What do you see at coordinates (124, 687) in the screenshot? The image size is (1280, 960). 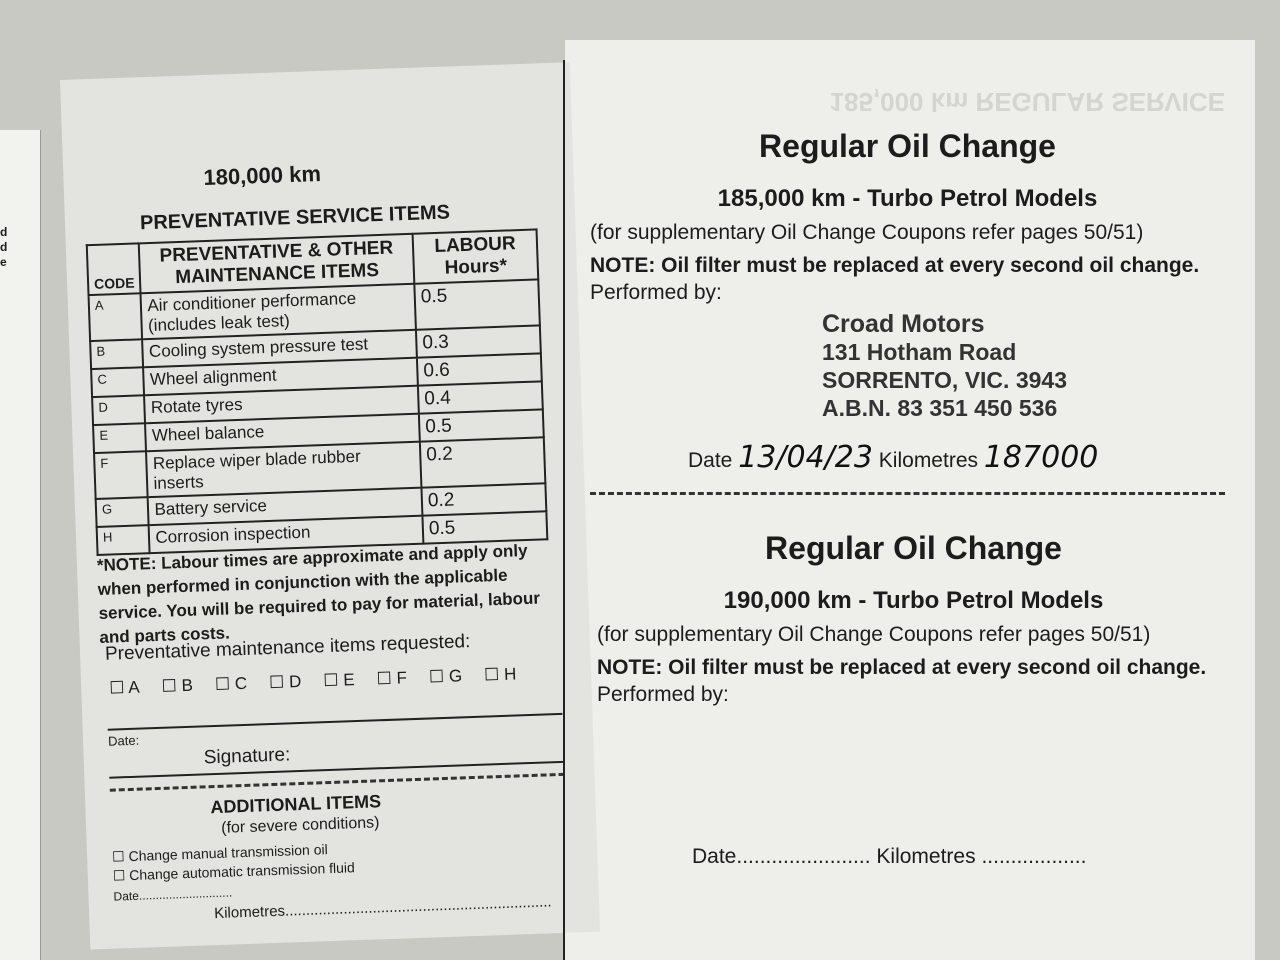 I see `checkbox-a: ☐ A` at bounding box center [124, 687].